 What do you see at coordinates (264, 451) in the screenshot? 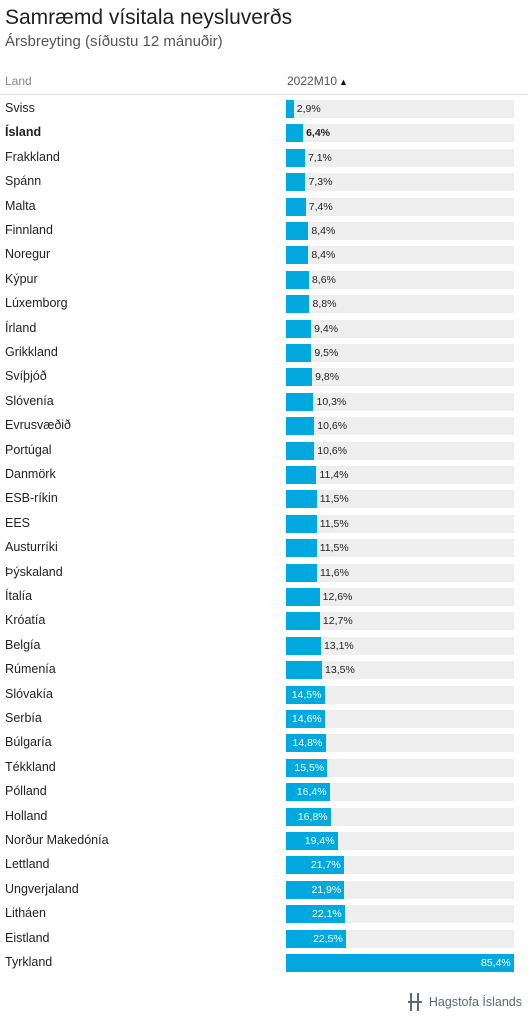
I see `table-row: Portúgal 10,6%` at bounding box center [264, 451].